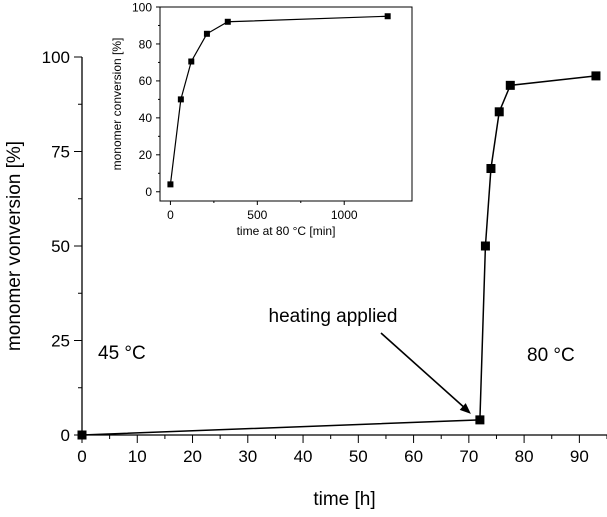  Describe the element at coordinates (579, 456) in the screenshot. I see `x-tick-label: 90` at that location.